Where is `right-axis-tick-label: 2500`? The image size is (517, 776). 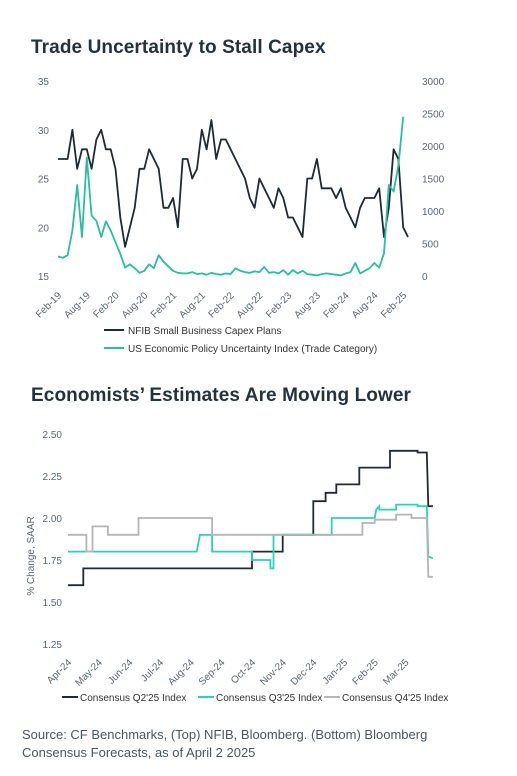 right-axis-tick-label: 2500 is located at coordinates (433, 115).